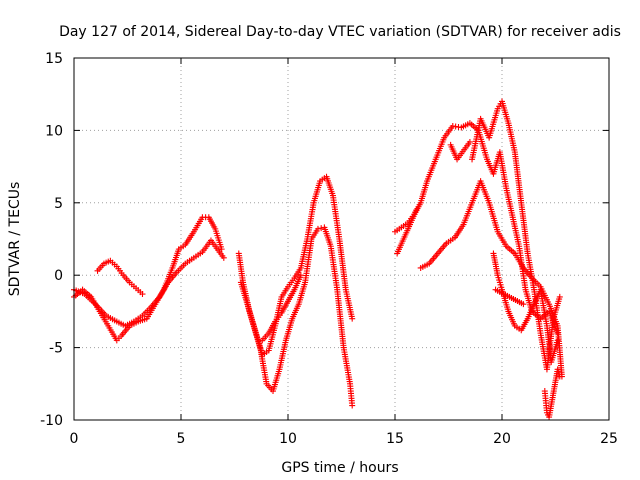 This screenshot has width=640, height=480. What do you see at coordinates (181, 439) in the screenshot?
I see `x-tick-label: 5` at bounding box center [181, 439].